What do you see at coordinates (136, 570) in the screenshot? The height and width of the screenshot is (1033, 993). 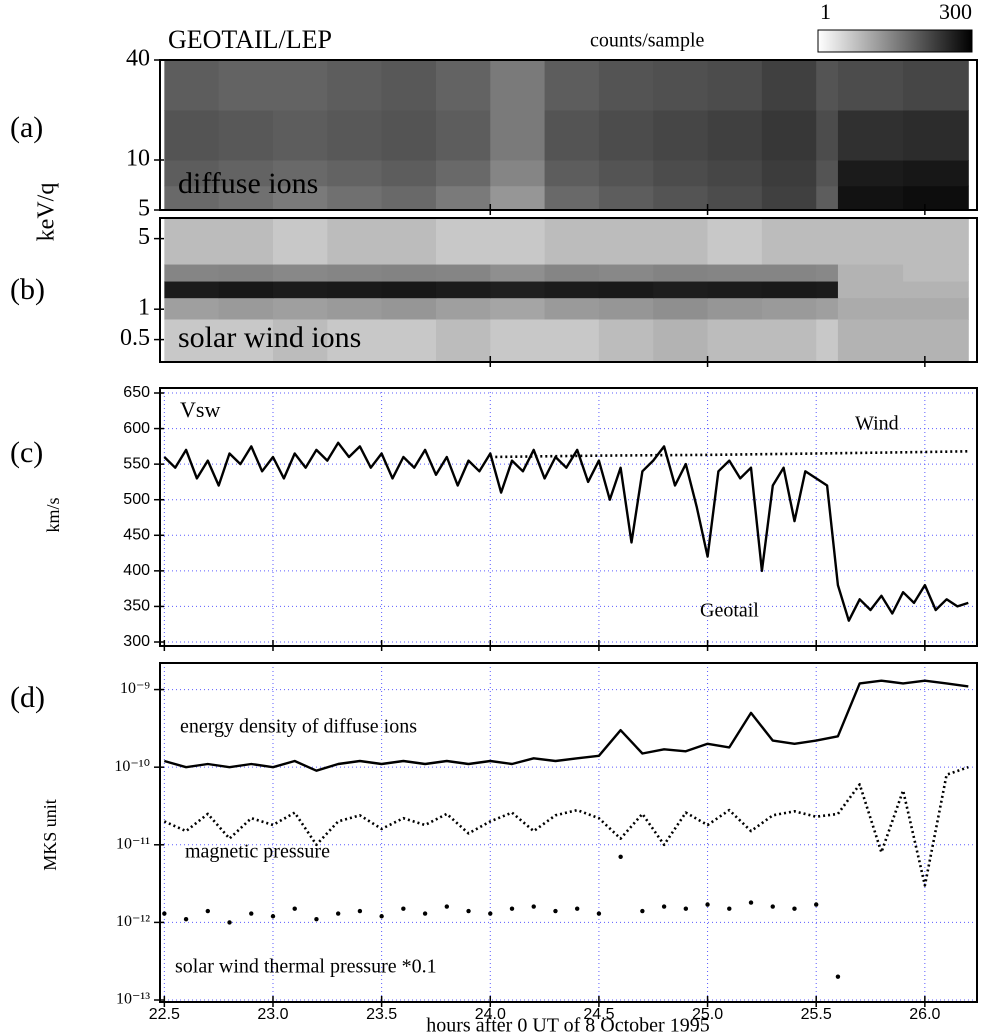 I see `y-tick-label: 400` at bounding box center [136, 570].